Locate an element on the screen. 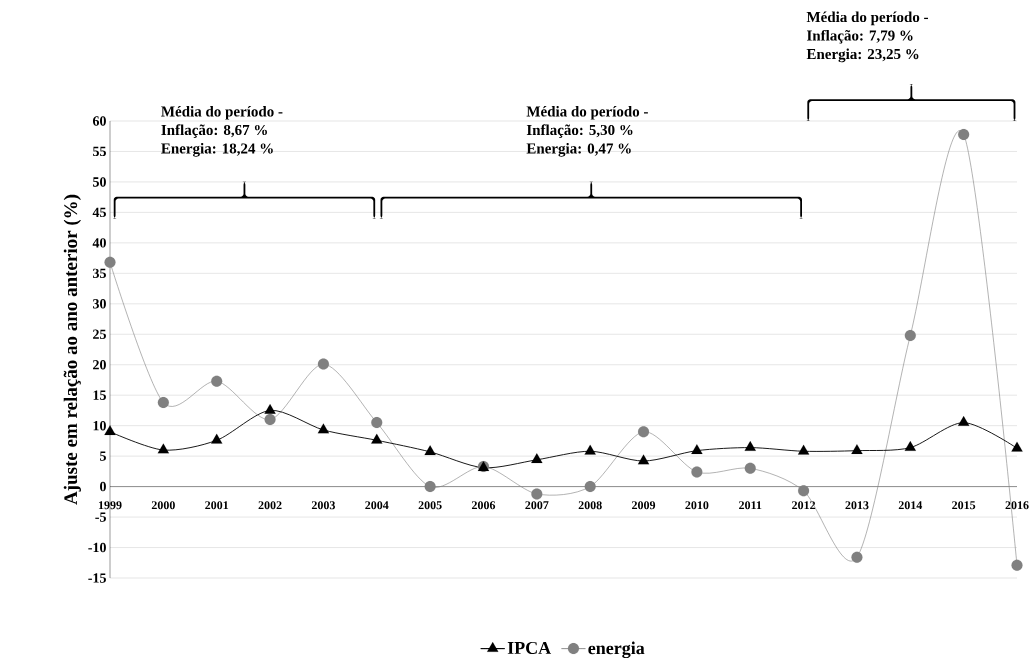  x-tick-label: 2010 is located at coordinates (697, 505).